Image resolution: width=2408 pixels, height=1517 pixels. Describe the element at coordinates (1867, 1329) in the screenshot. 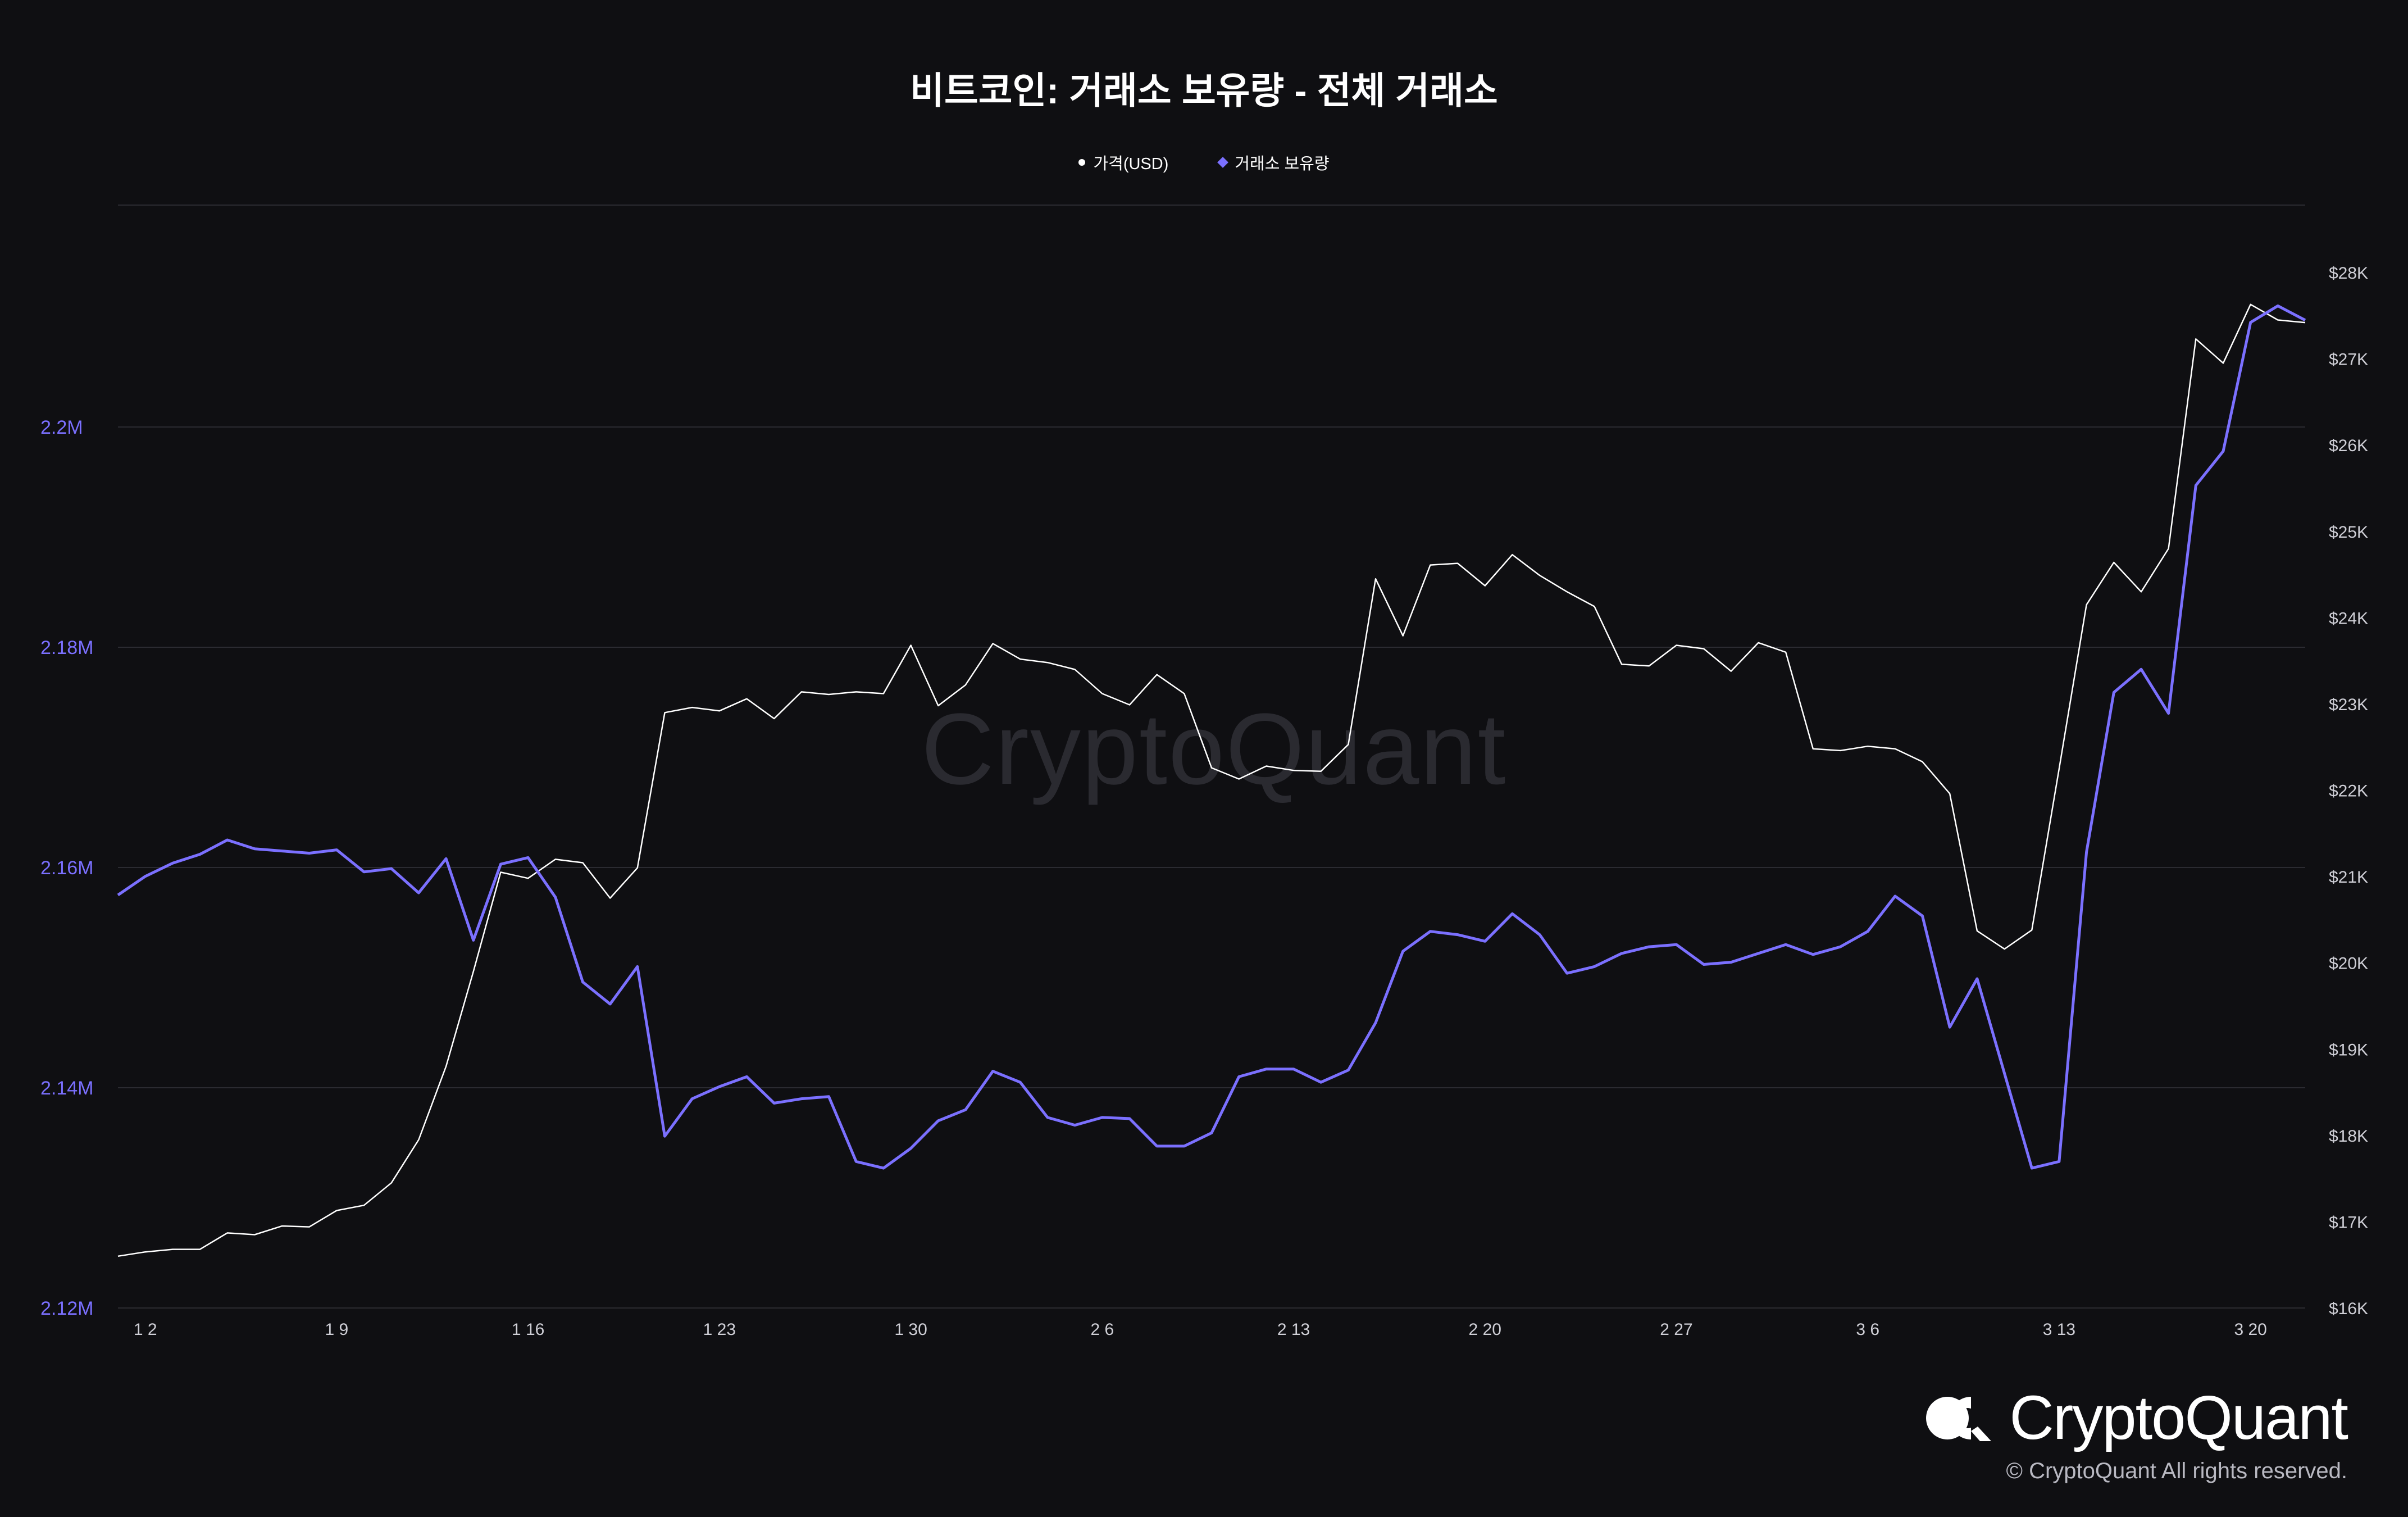

I see `x-tick-label: 3 6` at that location.